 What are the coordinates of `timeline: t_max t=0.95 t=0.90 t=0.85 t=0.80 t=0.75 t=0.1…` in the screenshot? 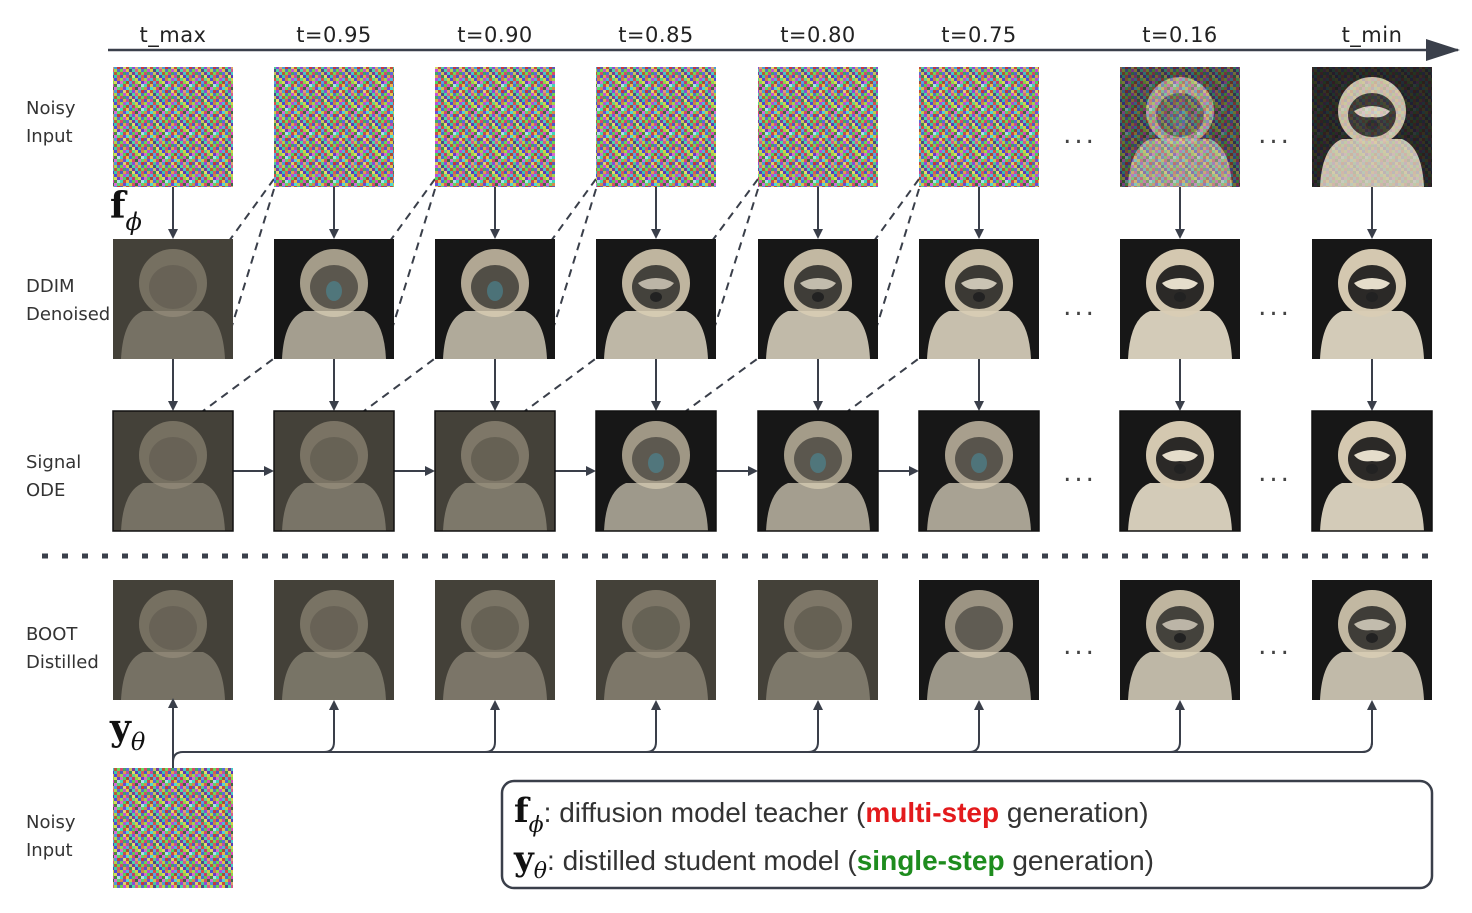 It's located at (784, 42).